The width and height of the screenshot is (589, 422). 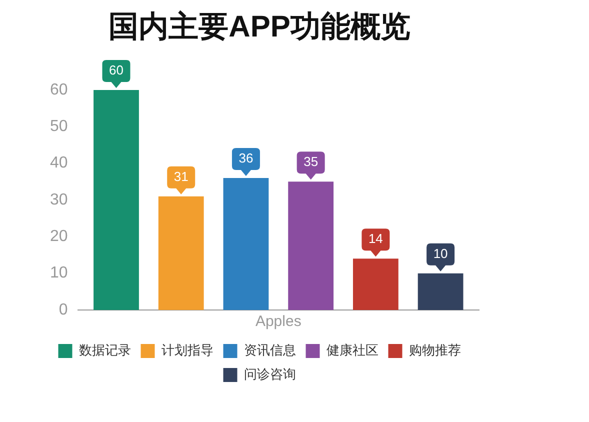 I want to click on legend-label: 数据记录, so click(x=104, y=350).